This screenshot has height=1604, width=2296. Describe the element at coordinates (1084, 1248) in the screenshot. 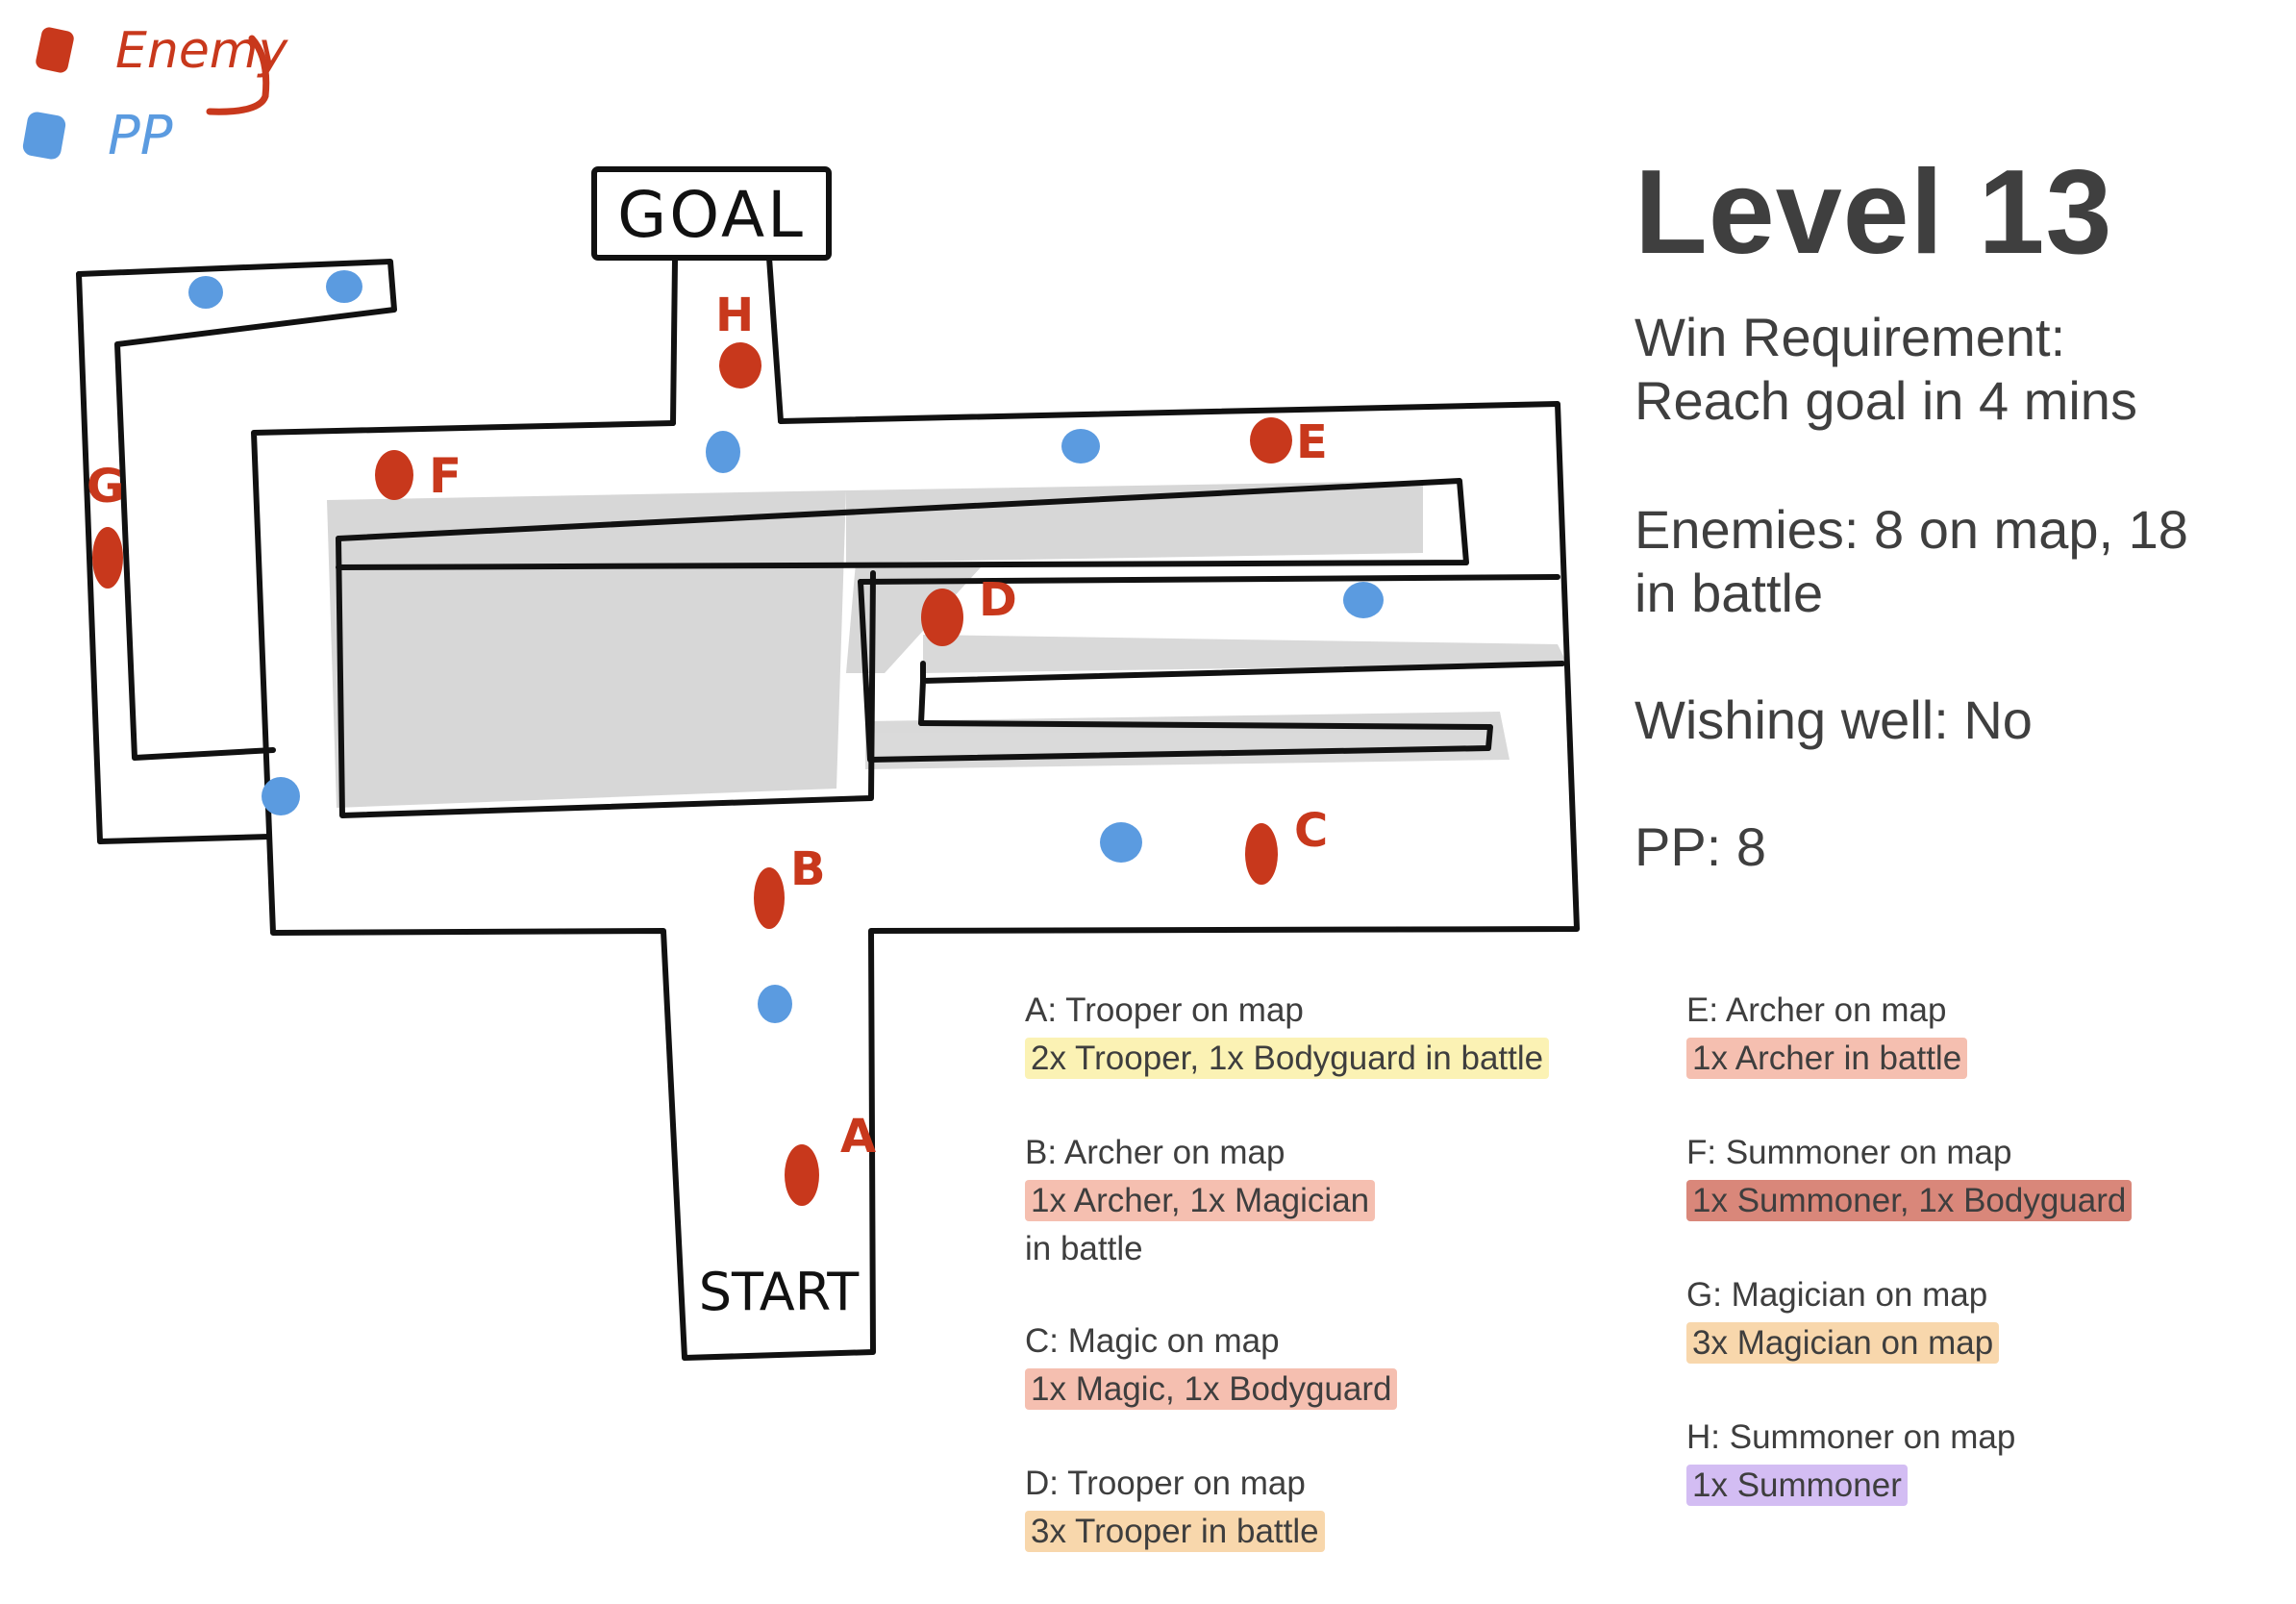

I see `enemy-note-extra: in battle` at that location.